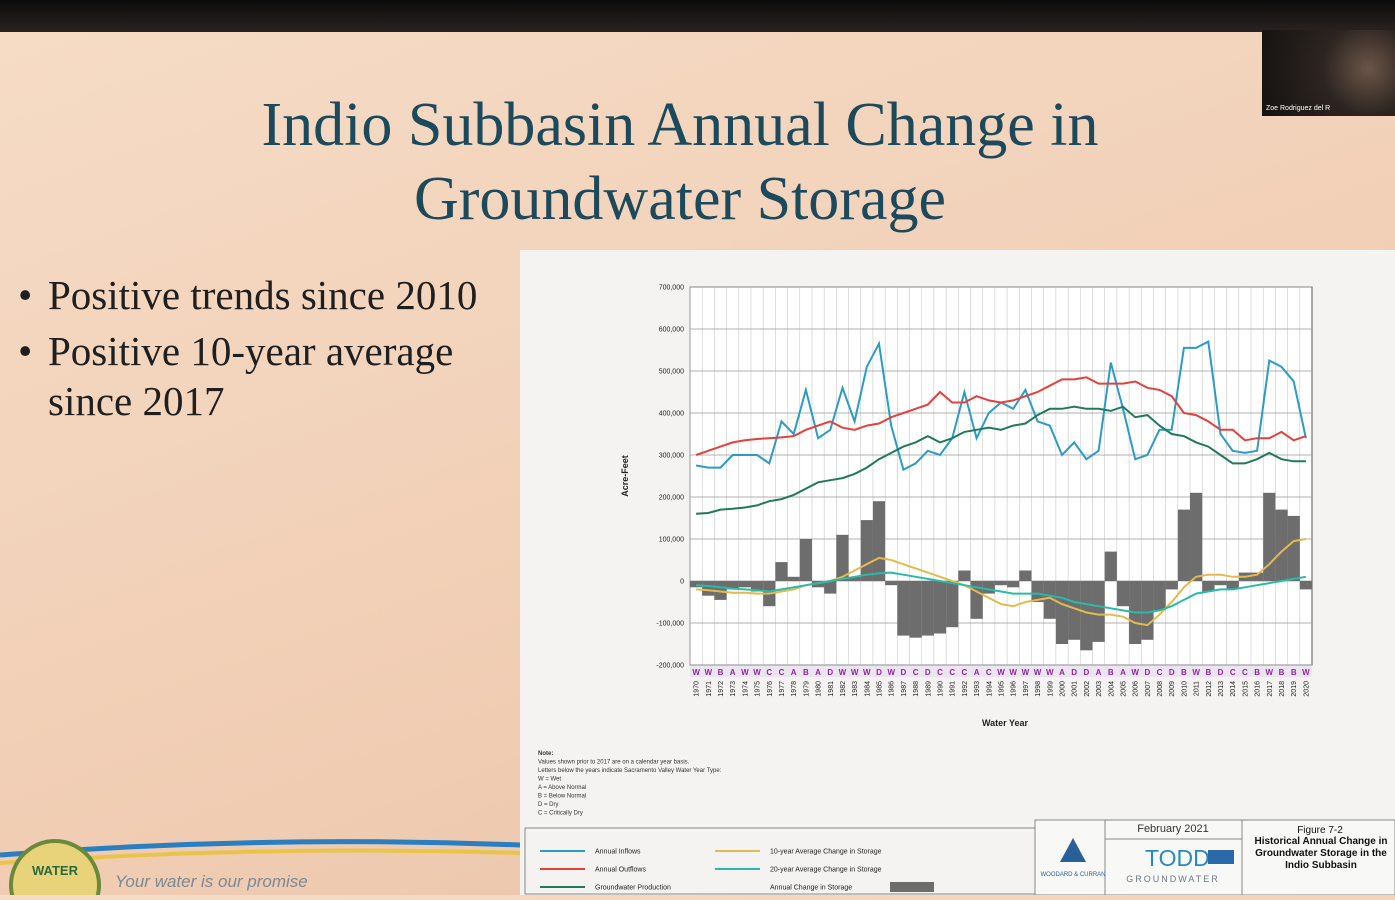  I want to click on x-tick-label: 1990, so click(941, 689).